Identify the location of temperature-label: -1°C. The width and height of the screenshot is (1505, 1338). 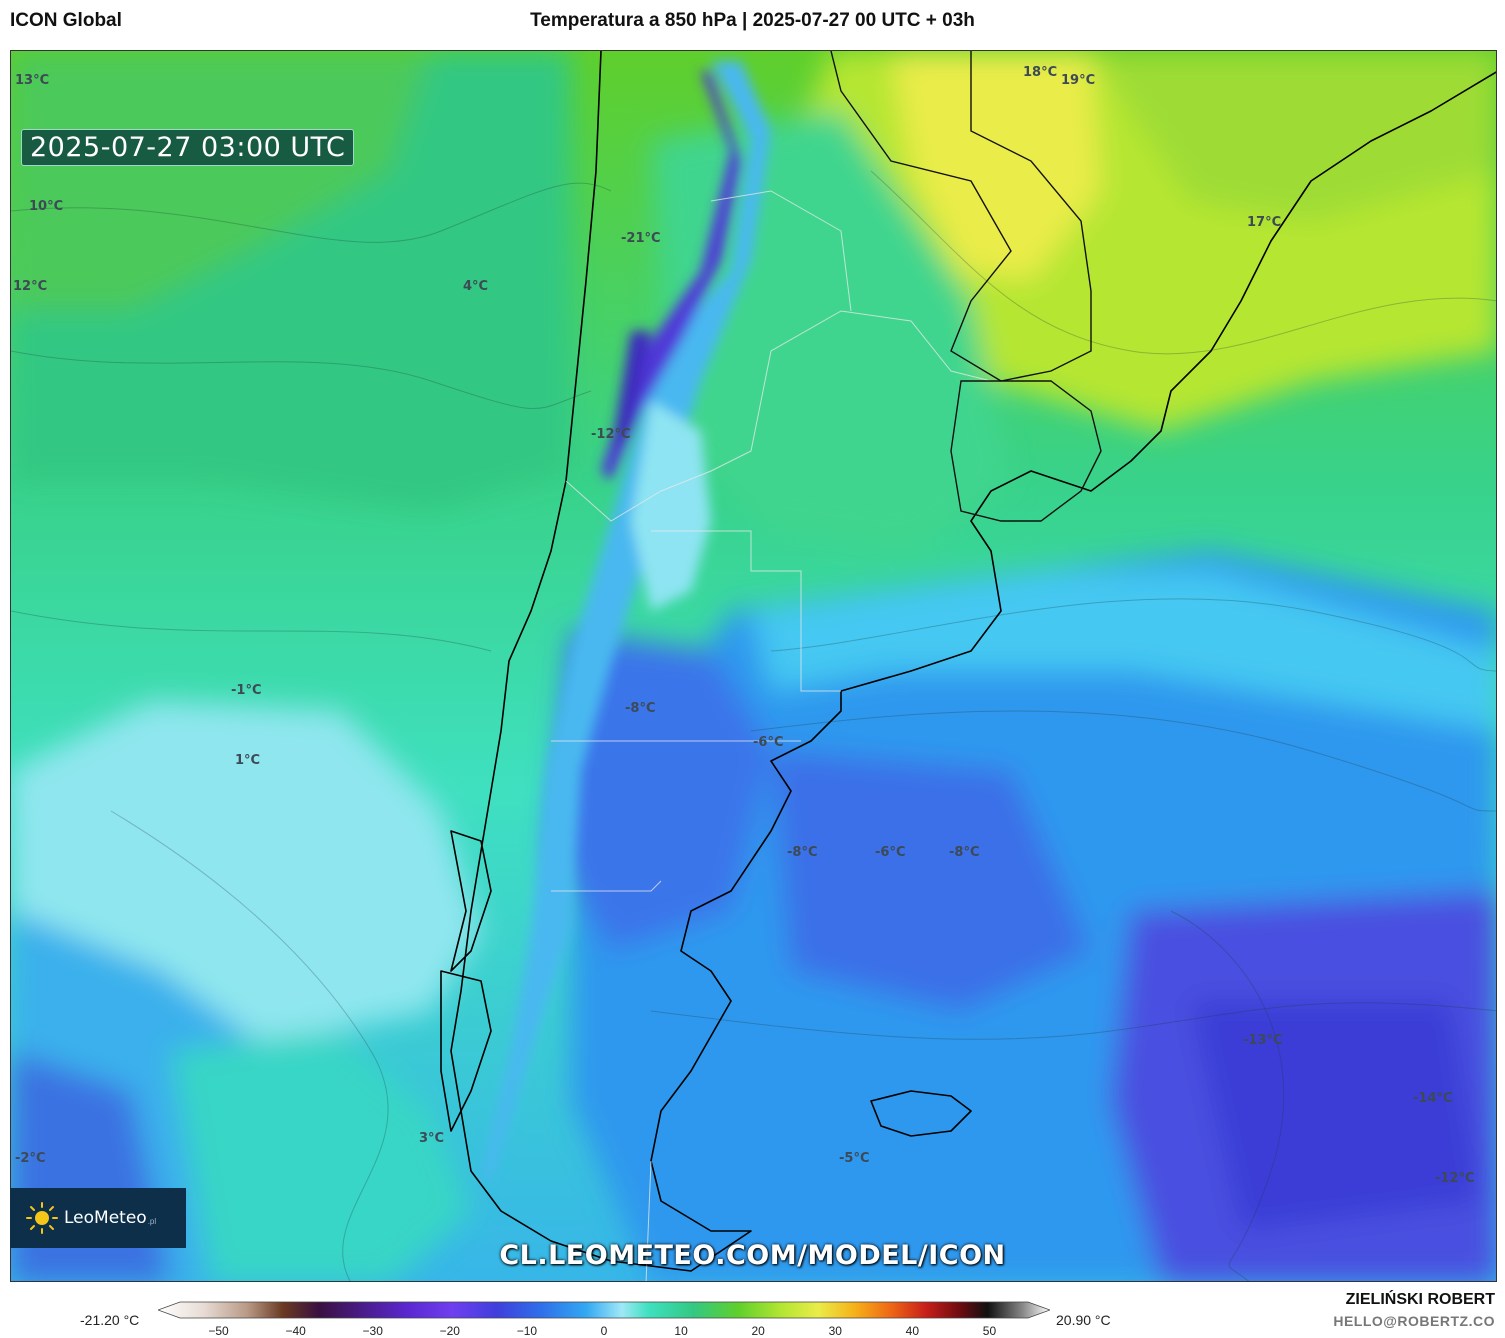
(246, 690).